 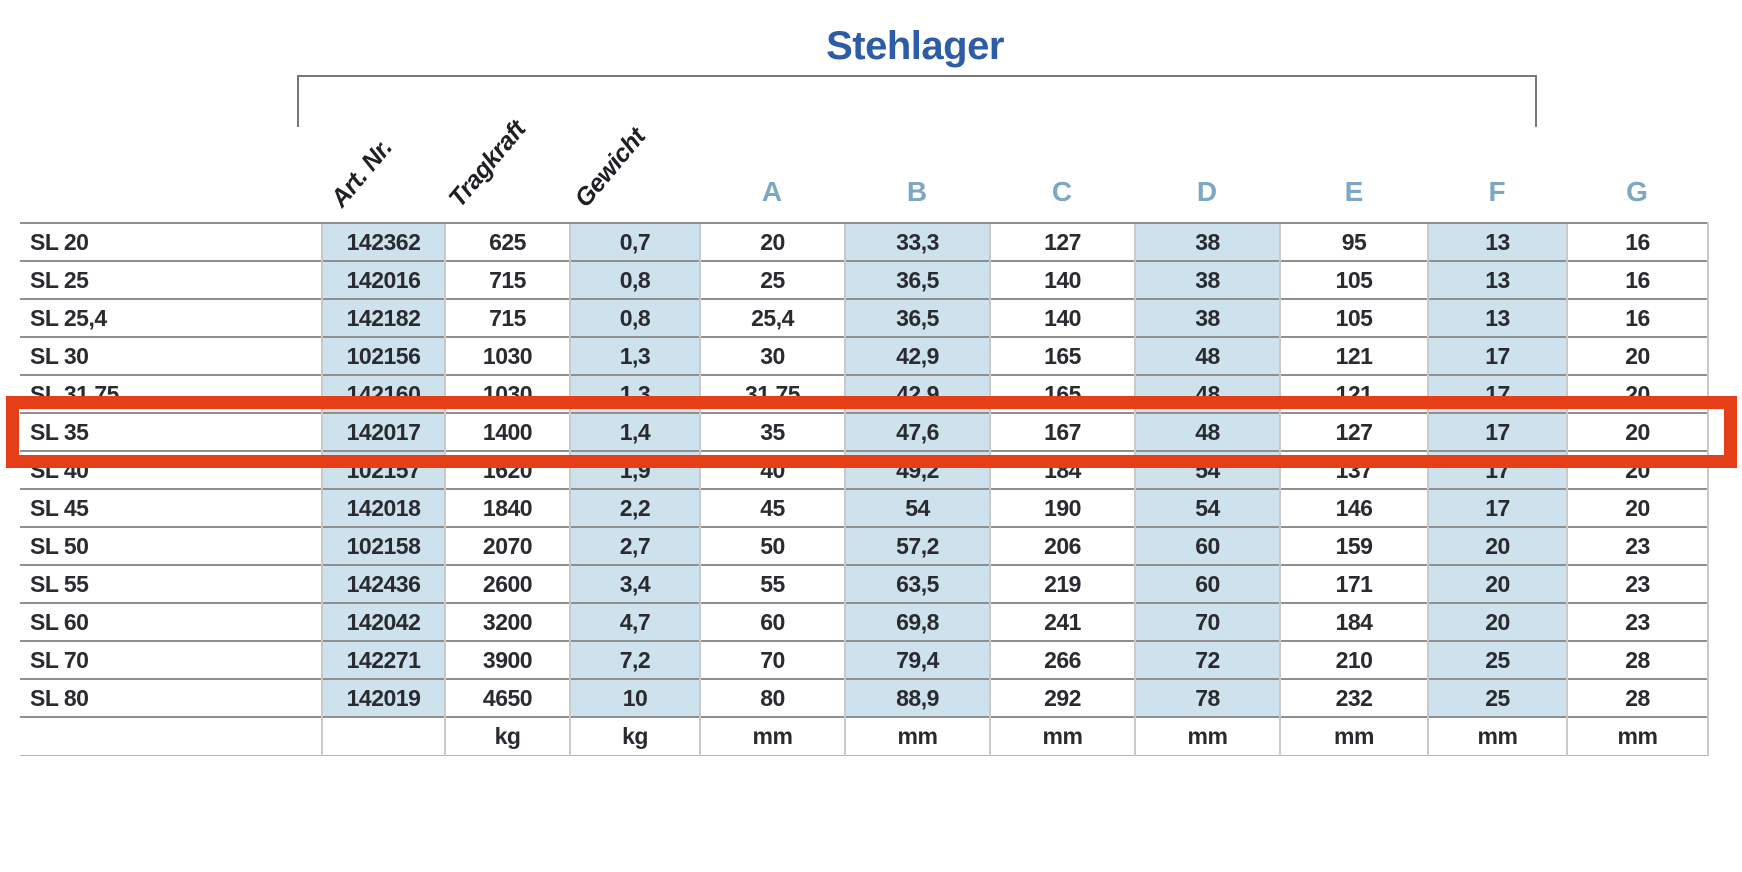 What do you see at coordinates (1062, 507) in the screenshot?
I see `table-cell: 190` at bounding box center [1062, 507].